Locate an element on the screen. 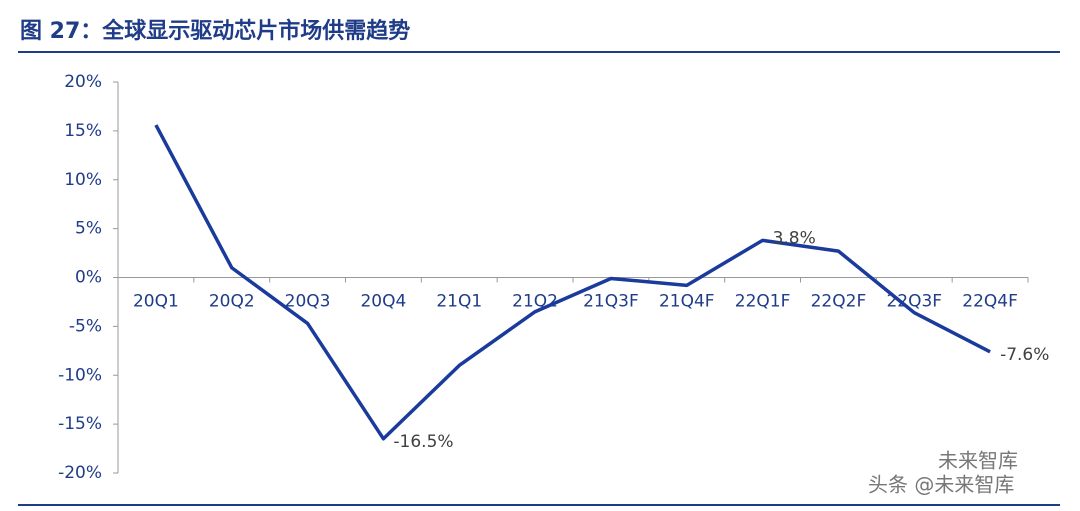 The height and width of the screenshot is (511, 1080). y-tick-label: -5% is located at coordinates (85, 326).